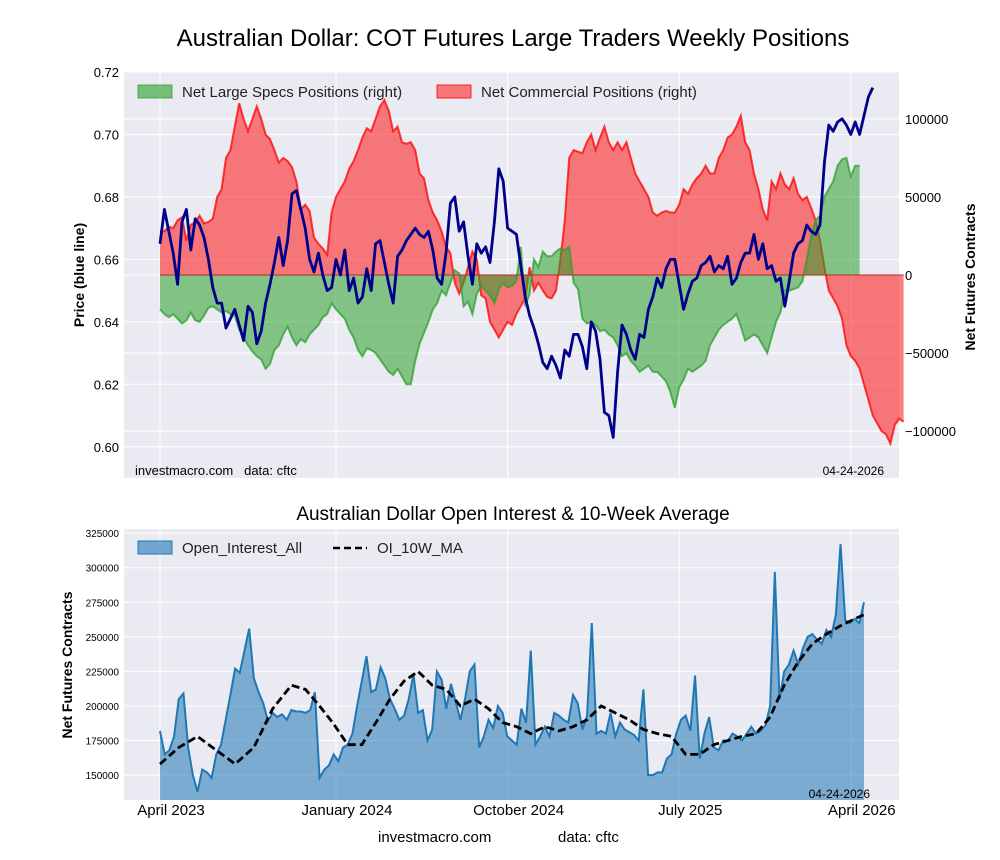 Image resolution: width=1000 pixels, height=860 pixels. Describe the element at coordinates (103, 742) in the screenshot. I see `open-interest-tick-label: 175000` at that location.